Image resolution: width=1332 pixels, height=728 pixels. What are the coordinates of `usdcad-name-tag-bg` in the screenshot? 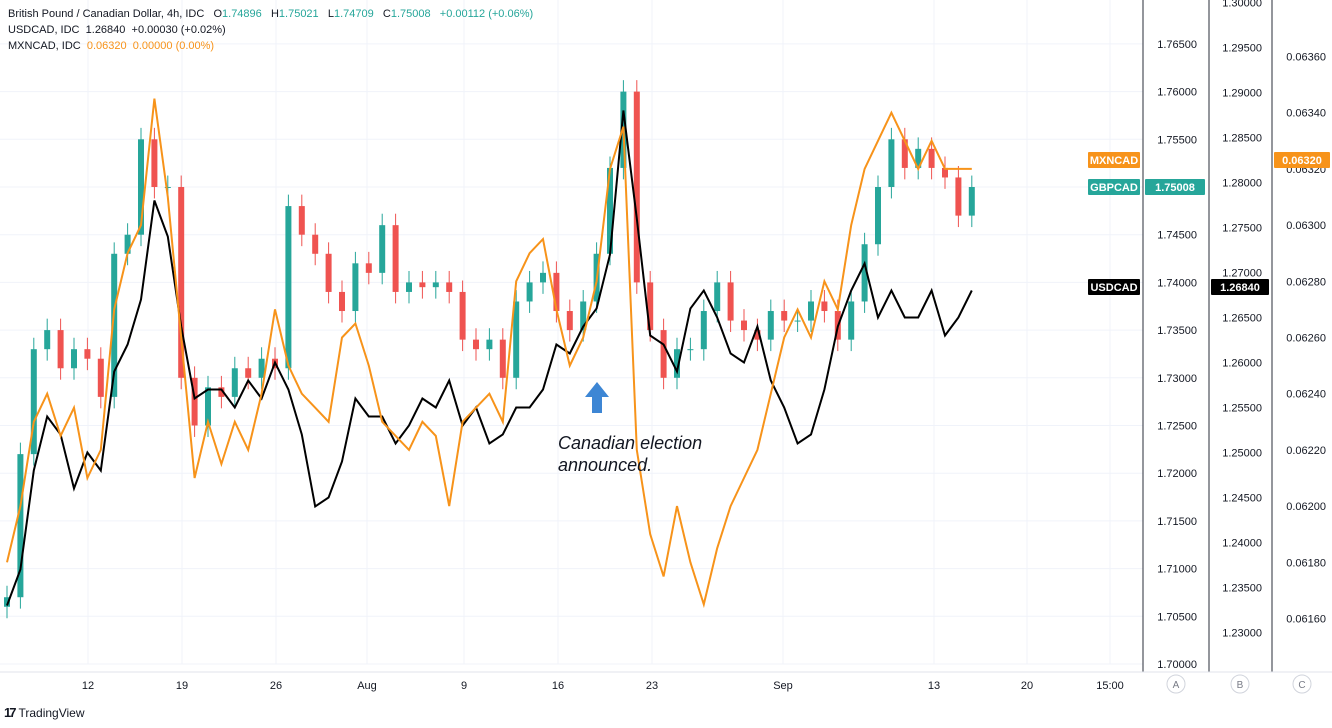 It's located at (1114, 287).